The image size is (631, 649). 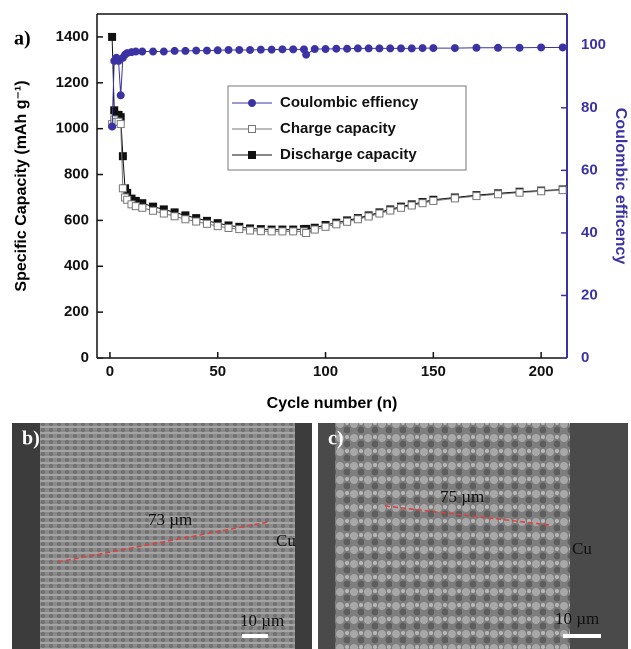 I want to click on x-tick-label: 200, so click(x=541, y=371).